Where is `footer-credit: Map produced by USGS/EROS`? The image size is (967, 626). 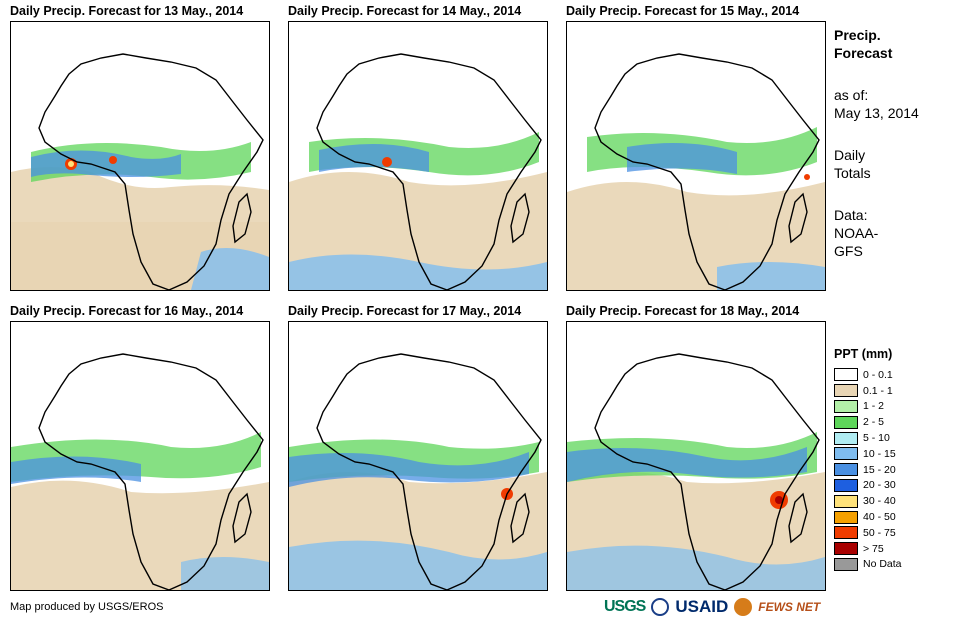
footer-credit: Map produced by USGS/EROS is located at coordinates (87, 607).